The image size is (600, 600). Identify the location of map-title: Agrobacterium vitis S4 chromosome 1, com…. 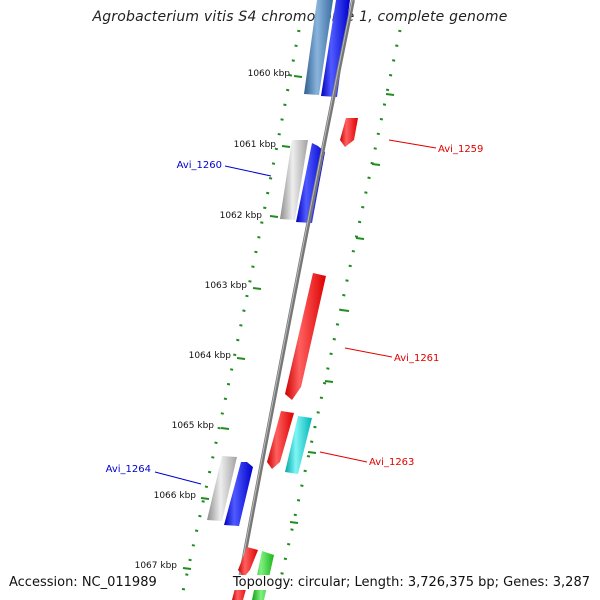
(300, 17).